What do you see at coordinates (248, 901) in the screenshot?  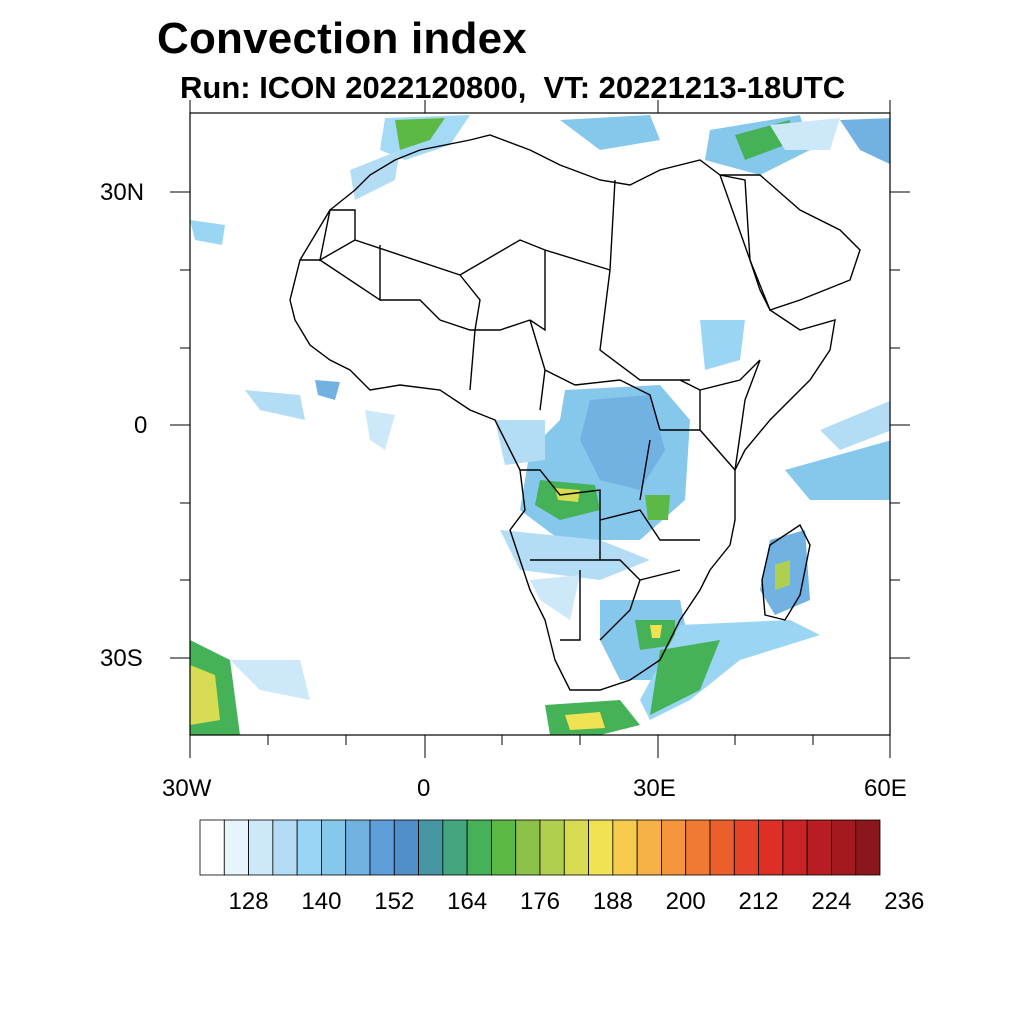 I see `colorbar-label: 128` at bounding box center [248, 901].